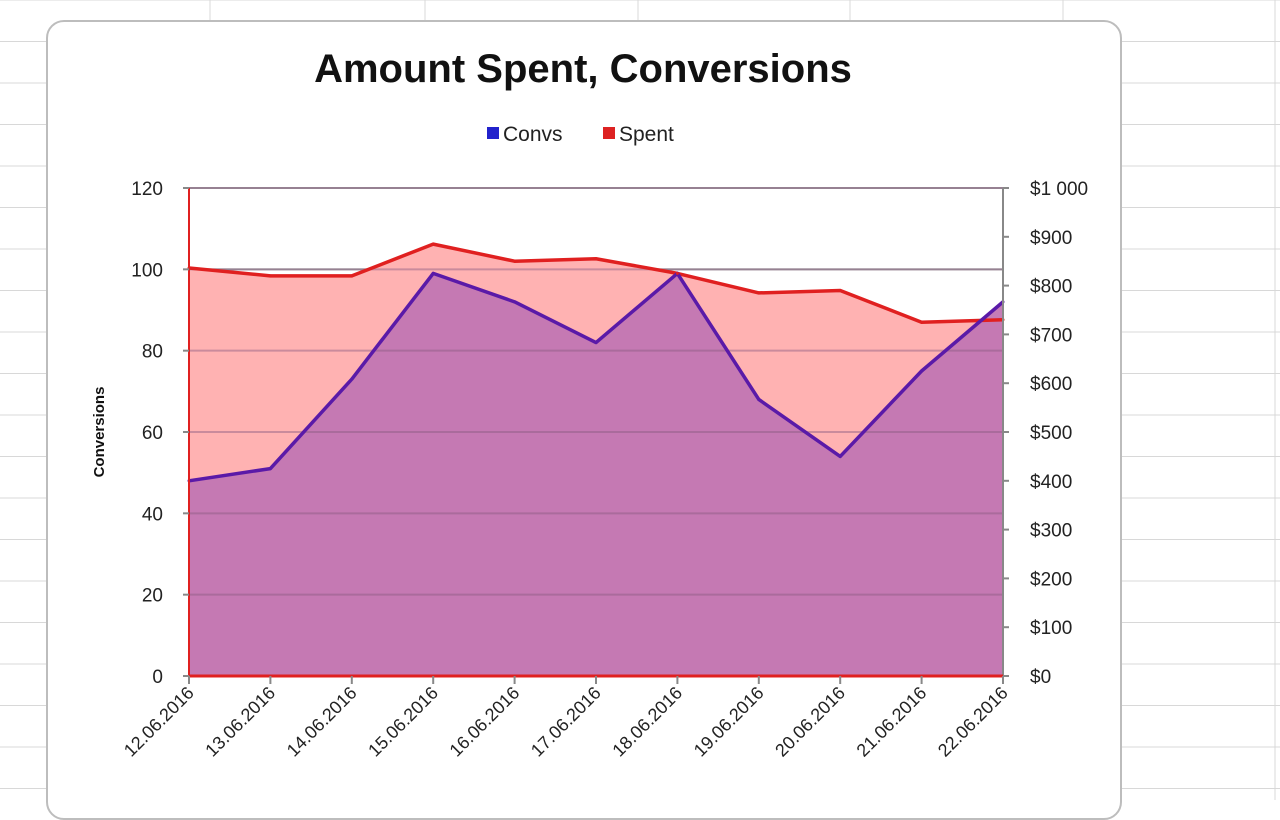 Image resolution: width=1280 pixels, height=820 pixels. What do you see at coordinates (1051, 287) in the screenshot?
I see `right-tick-label: $800` at bounding box center [1051, 287].